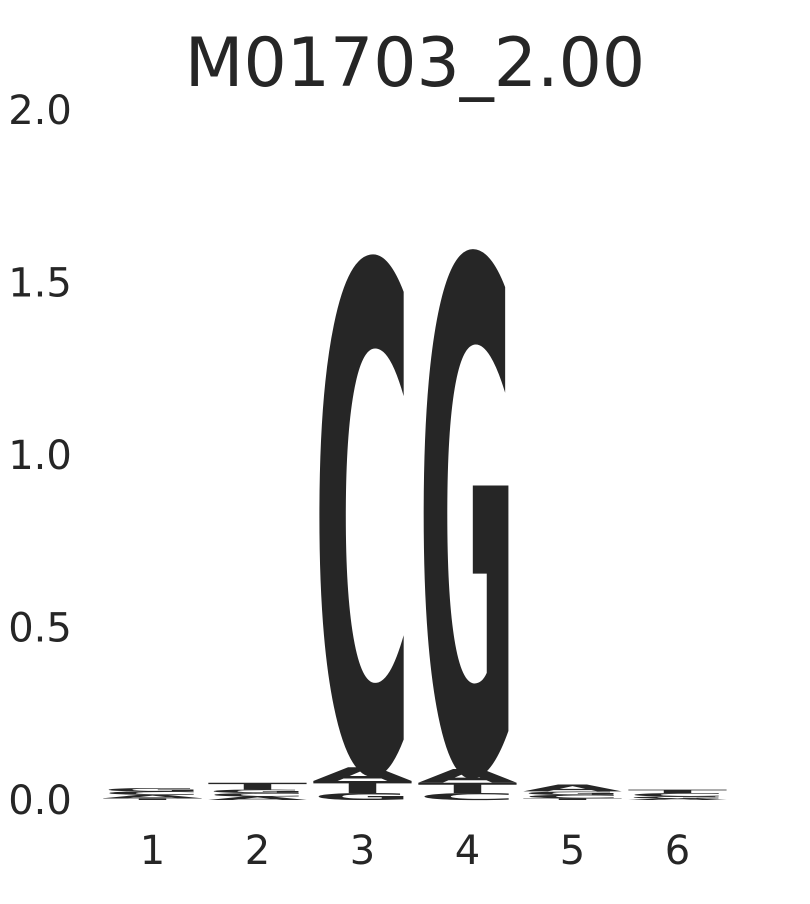 This screenshot has width=810, height=904. I want to click on y-tick-label: 2.0, so click(40, 111).